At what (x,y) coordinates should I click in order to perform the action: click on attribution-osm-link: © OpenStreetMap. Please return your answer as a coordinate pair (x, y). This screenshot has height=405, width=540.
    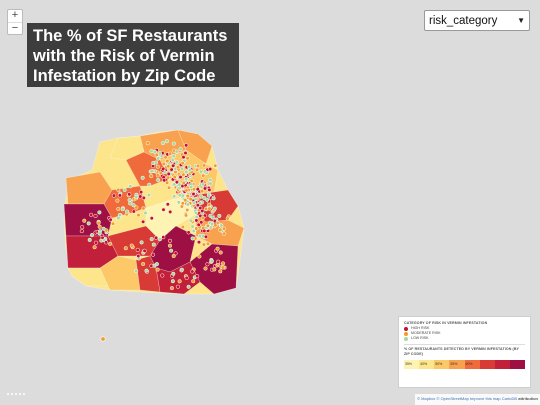
    Looking at the image, I should click on (452, 398).